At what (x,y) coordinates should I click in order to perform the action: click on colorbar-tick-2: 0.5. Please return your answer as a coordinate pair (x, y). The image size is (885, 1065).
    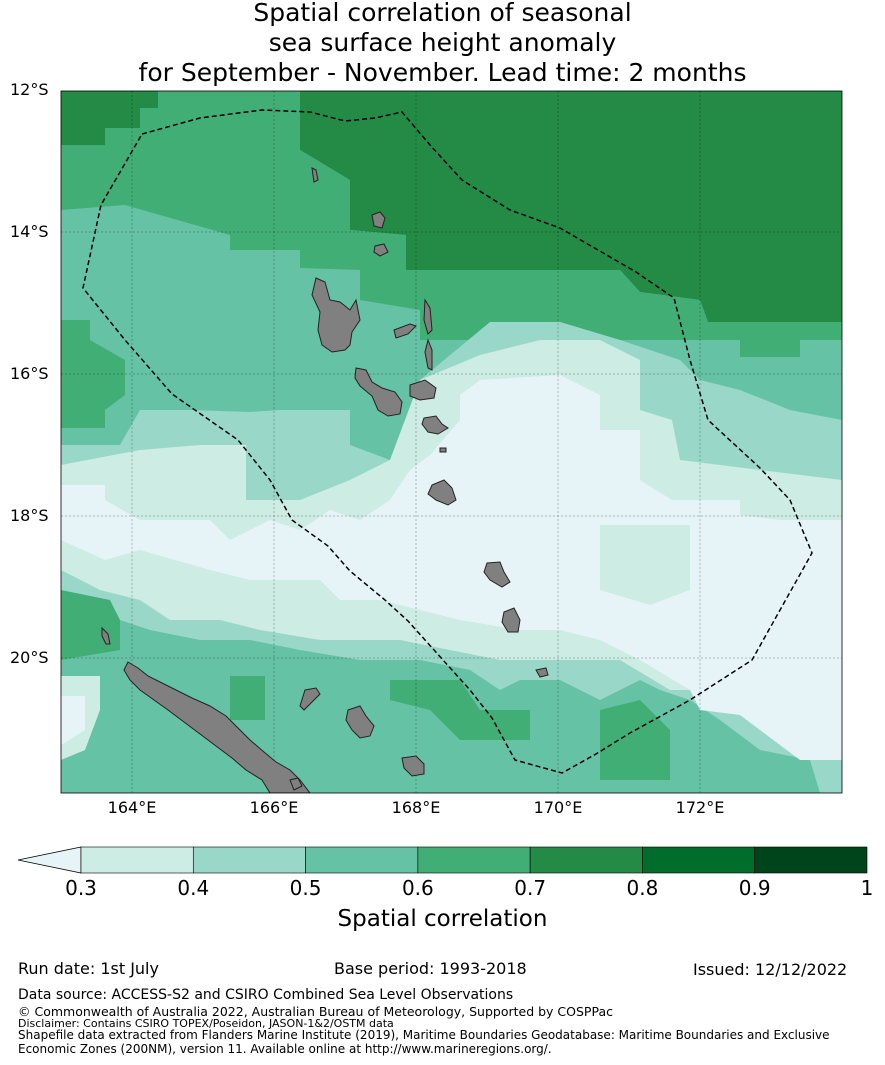
    Looking at the image, I should click on (305, 888).